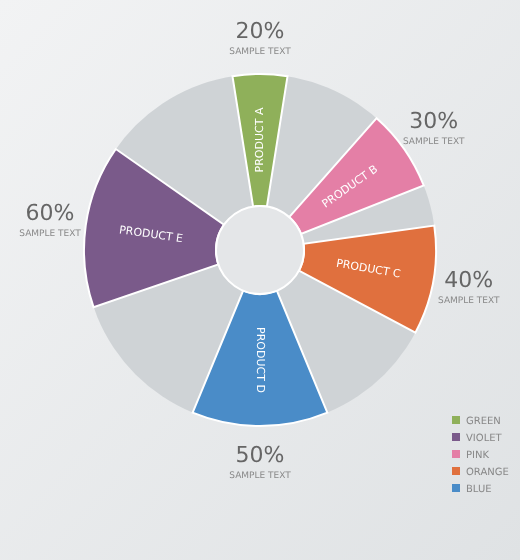 The width and height of the screenshot is (520, 560). I want to click on data-label: 50%, so click(260, 455).